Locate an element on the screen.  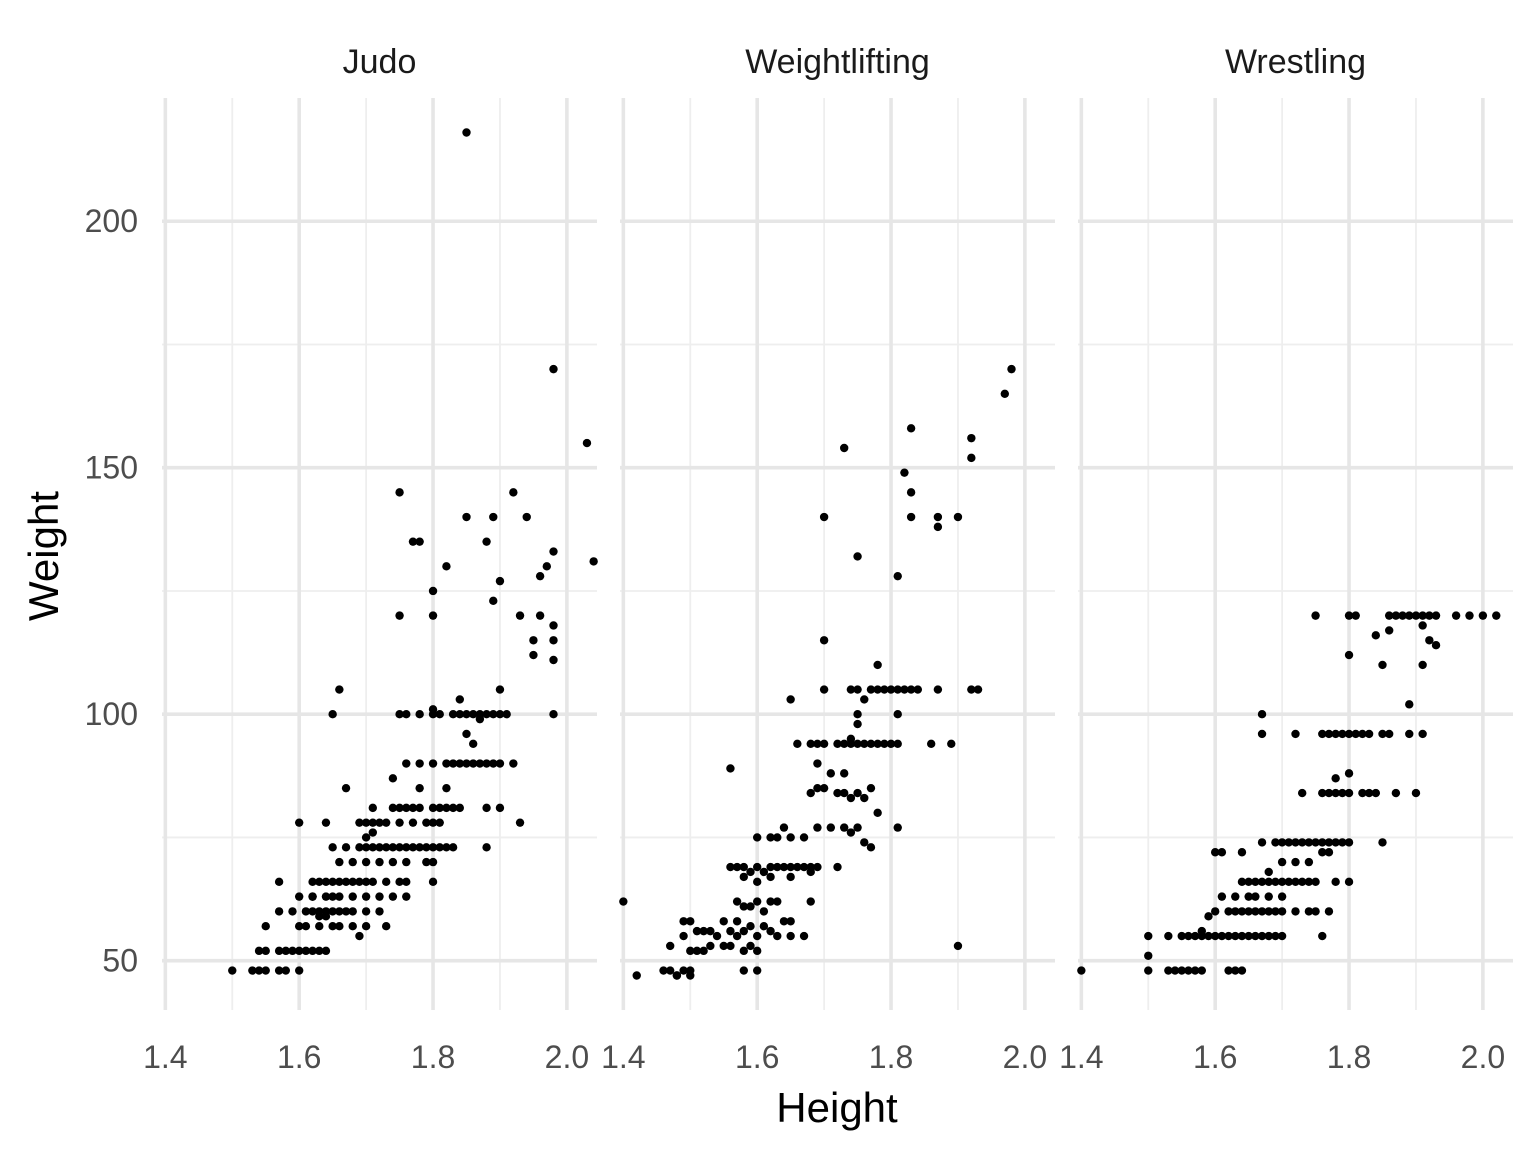
y-axis-title: Weight is located at coordinates (43, 556).